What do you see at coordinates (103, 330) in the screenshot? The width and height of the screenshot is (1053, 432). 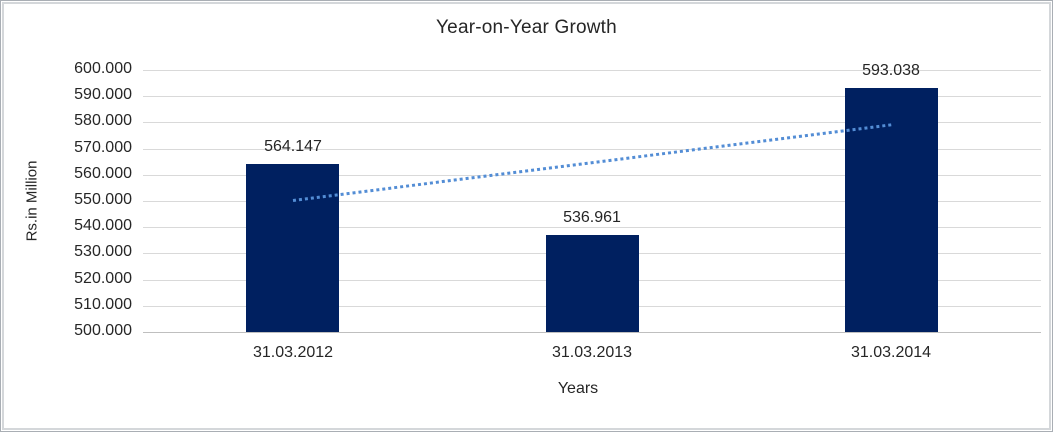 I see `y-tick-label: 500.000` at bounding box center [103, 330].